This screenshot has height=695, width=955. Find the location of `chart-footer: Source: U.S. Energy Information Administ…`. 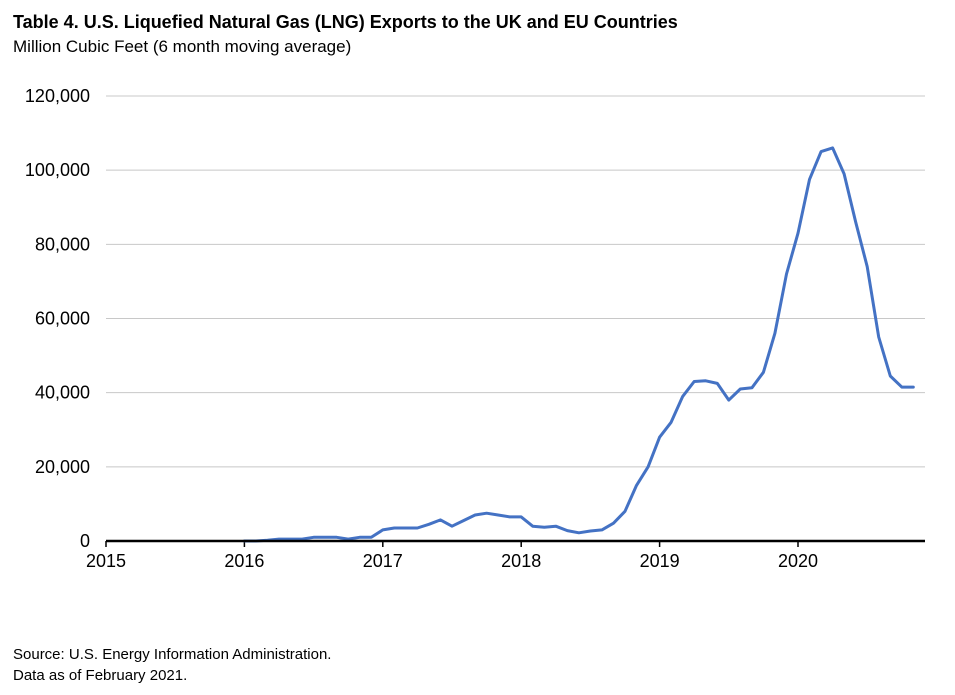

chart-footer: Source: U.S. Energy Information Administ… is located at coordinates (172, 665).